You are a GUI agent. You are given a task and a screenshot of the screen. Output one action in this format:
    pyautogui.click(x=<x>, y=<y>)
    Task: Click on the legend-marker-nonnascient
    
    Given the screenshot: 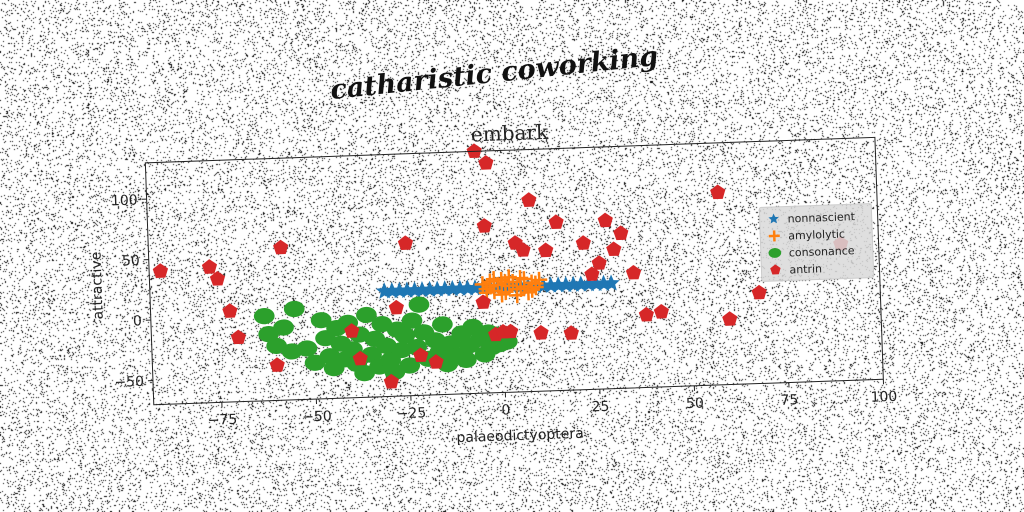 What is the action you would take?
    pyautogui.click(x=773, y=218)
    